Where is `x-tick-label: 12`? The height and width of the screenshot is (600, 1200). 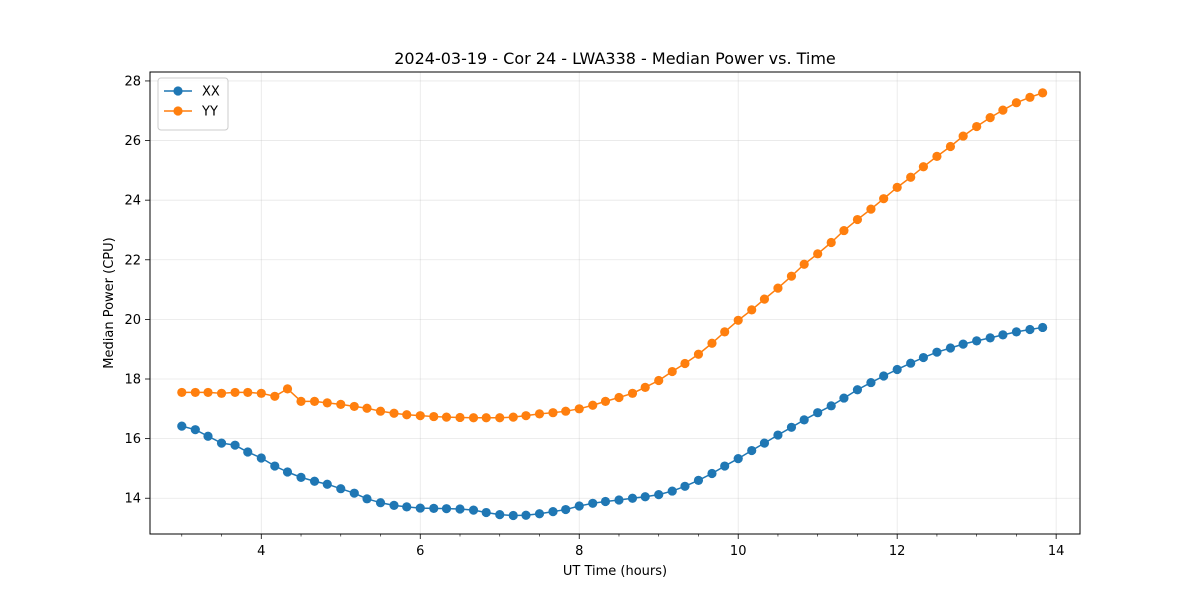 x-tick-label: 12 is located at coordinates (897, 551).